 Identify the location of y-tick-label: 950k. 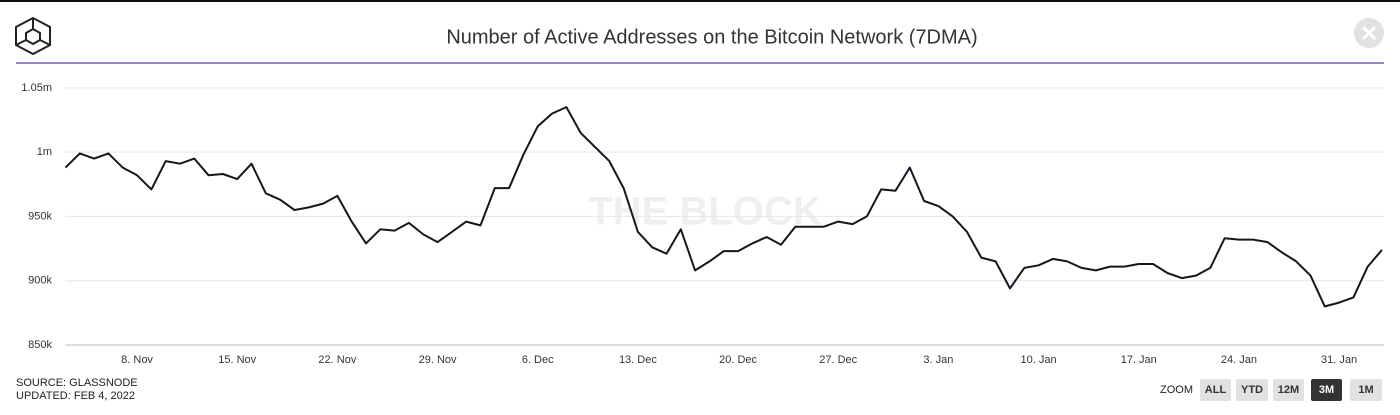
(40, 216).